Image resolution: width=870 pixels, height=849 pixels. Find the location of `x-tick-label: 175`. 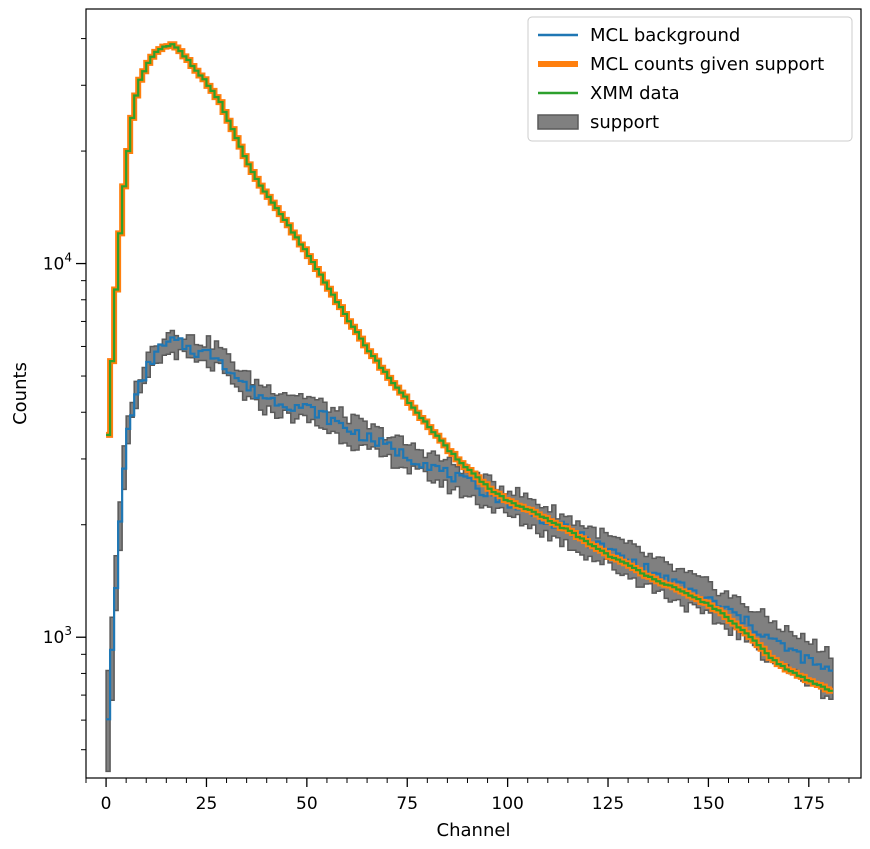

x-tick-label: 175 is located at coordinates (809, 804).